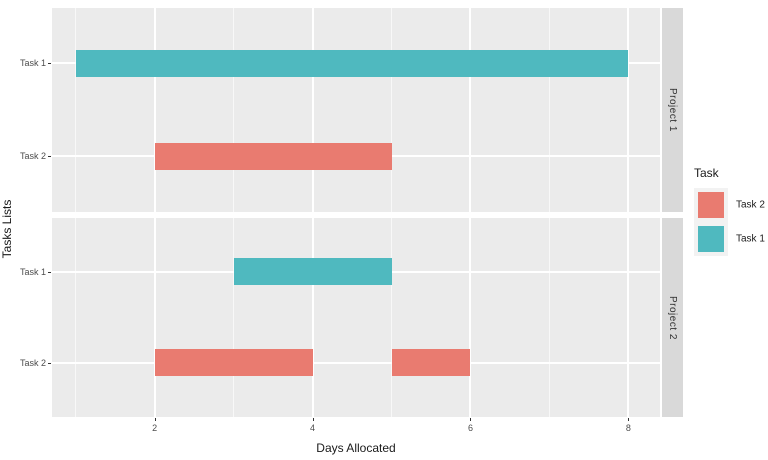 This screenshot has height=460, width=768. I want to click on legend-entries: Task 2 Task 1, so click(729, 222).